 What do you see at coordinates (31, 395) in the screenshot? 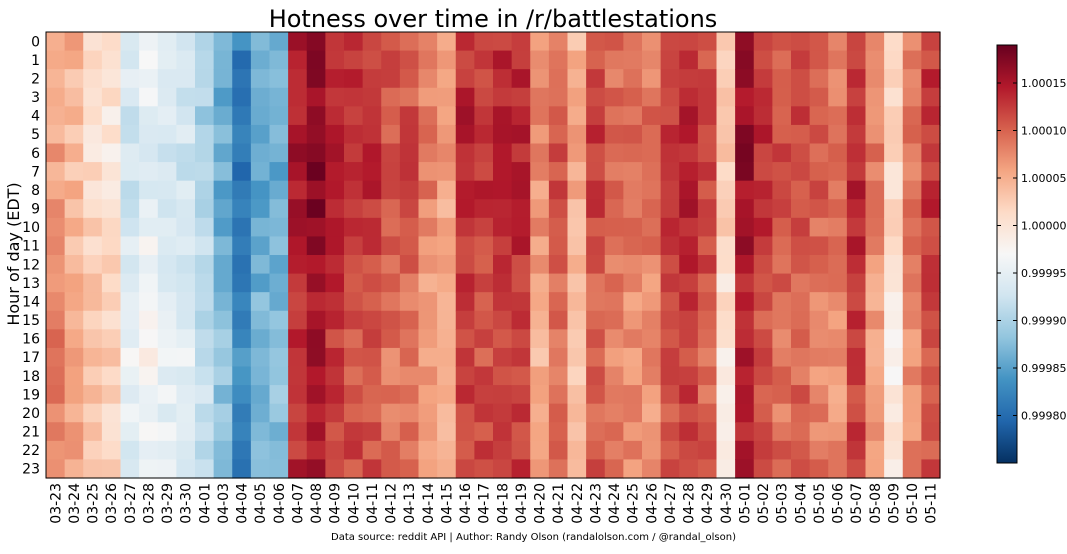
I see `y-tick-label: 19` at bounding box center [31, 395].